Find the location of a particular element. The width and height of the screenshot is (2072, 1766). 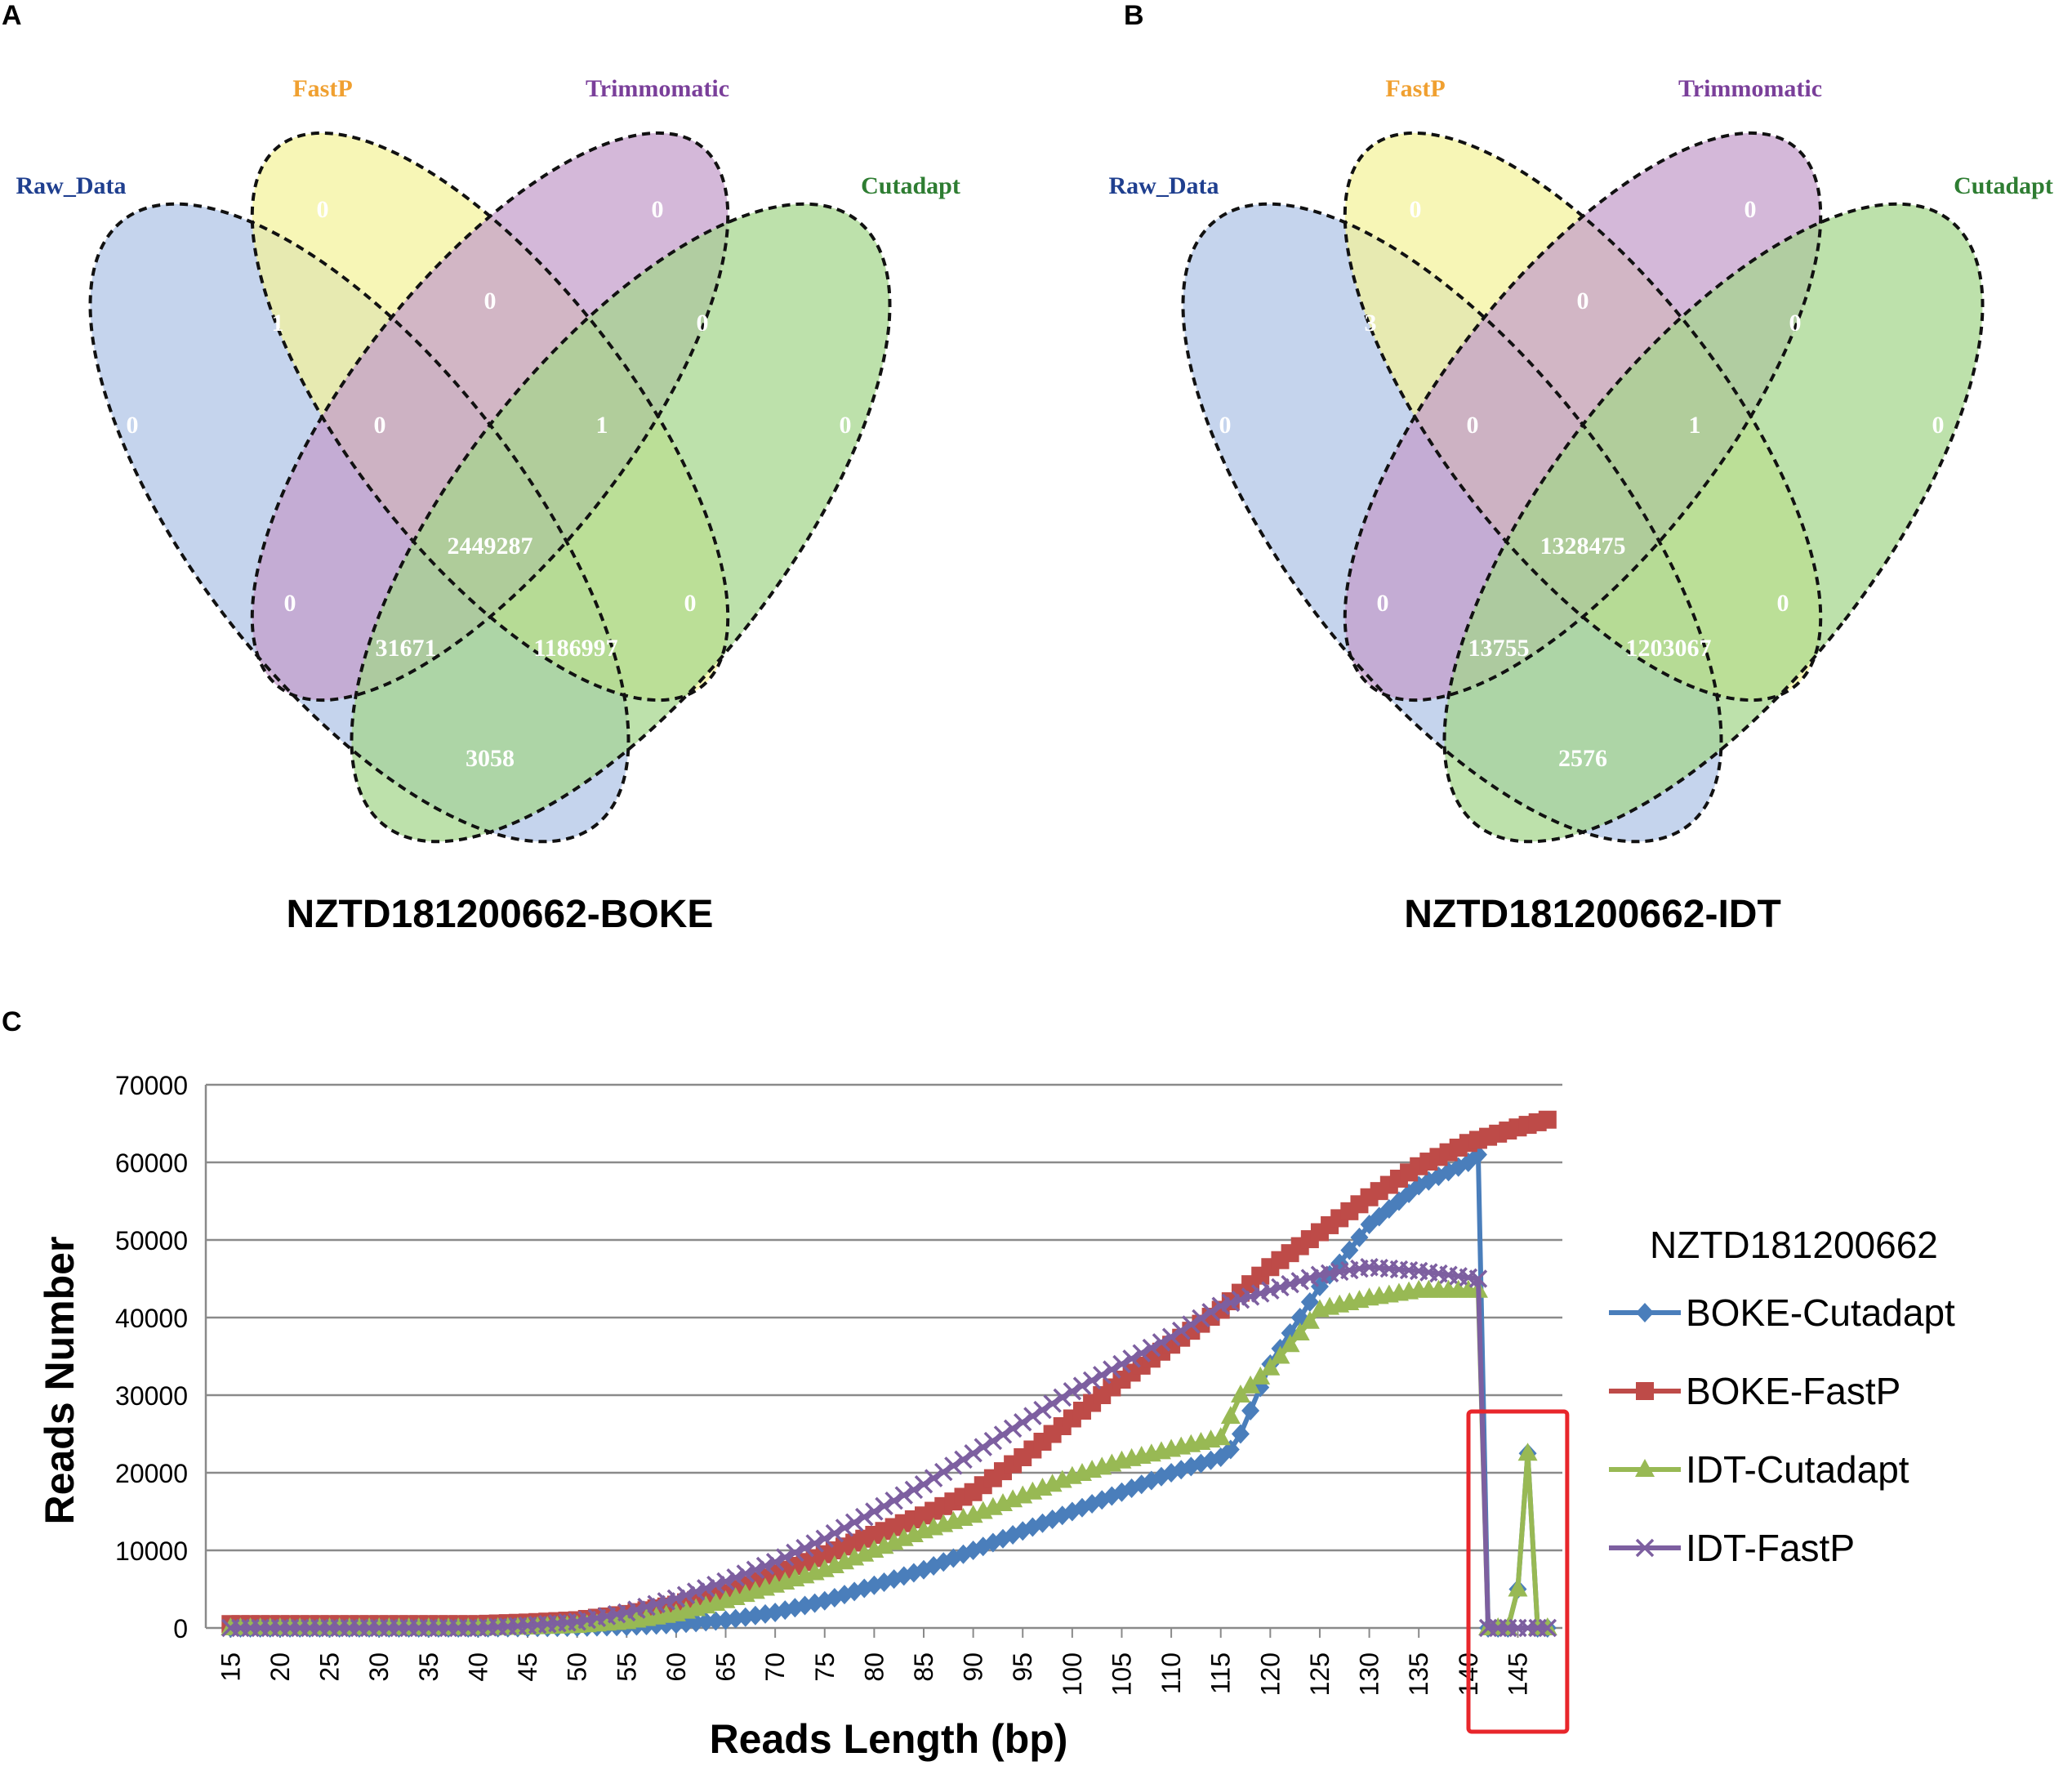

venn-outline-cut is located at coordinates (621, 523).